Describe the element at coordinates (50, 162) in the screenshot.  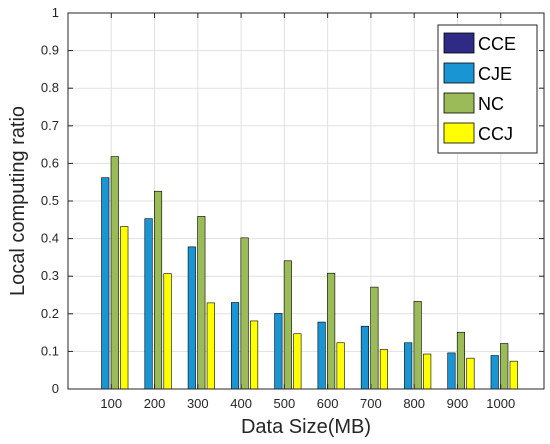
I see `y-tick-label: 0.6` at that location.